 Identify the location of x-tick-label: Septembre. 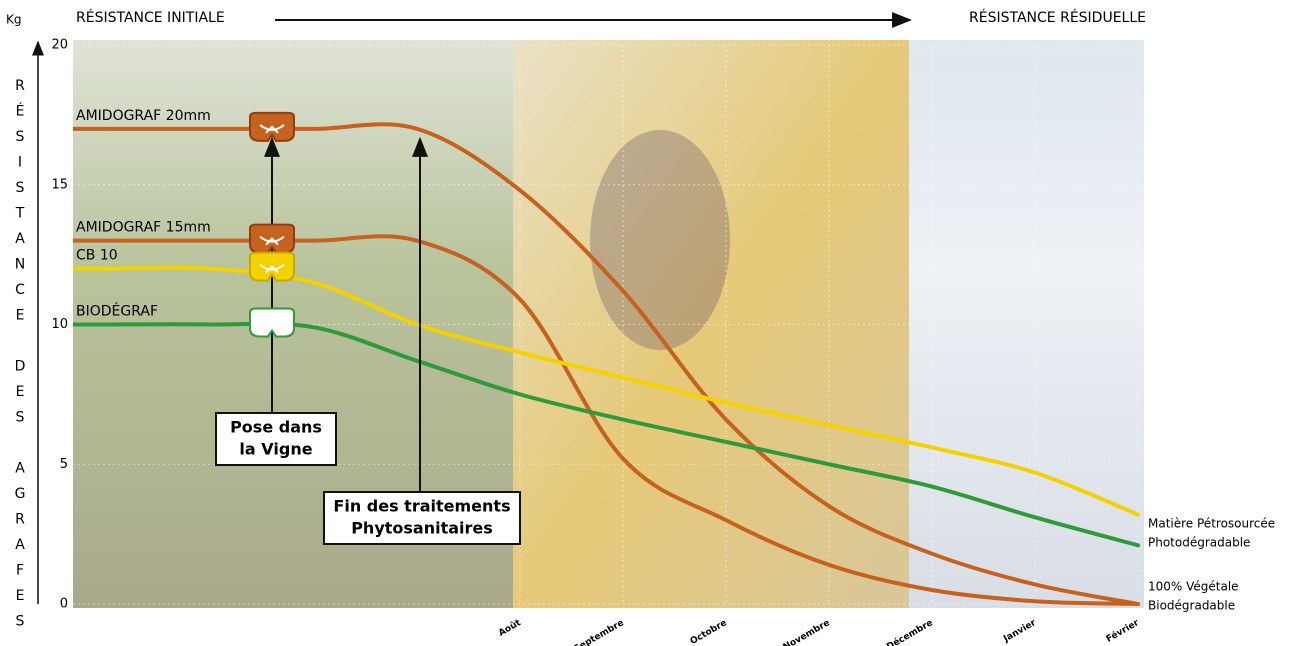
(598, 632).